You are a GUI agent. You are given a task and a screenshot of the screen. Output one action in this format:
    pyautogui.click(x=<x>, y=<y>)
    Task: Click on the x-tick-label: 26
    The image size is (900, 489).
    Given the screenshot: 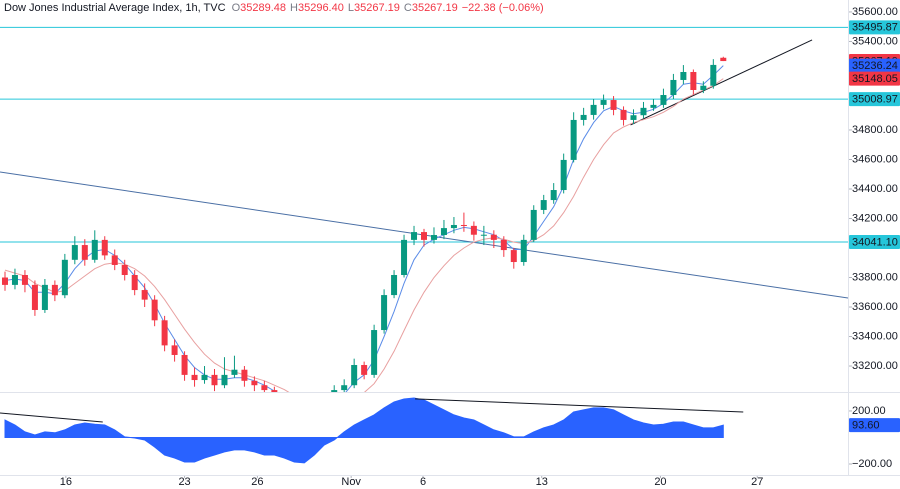 What is the action you would take?
    pyautogui.click(x=257, y=482)
    